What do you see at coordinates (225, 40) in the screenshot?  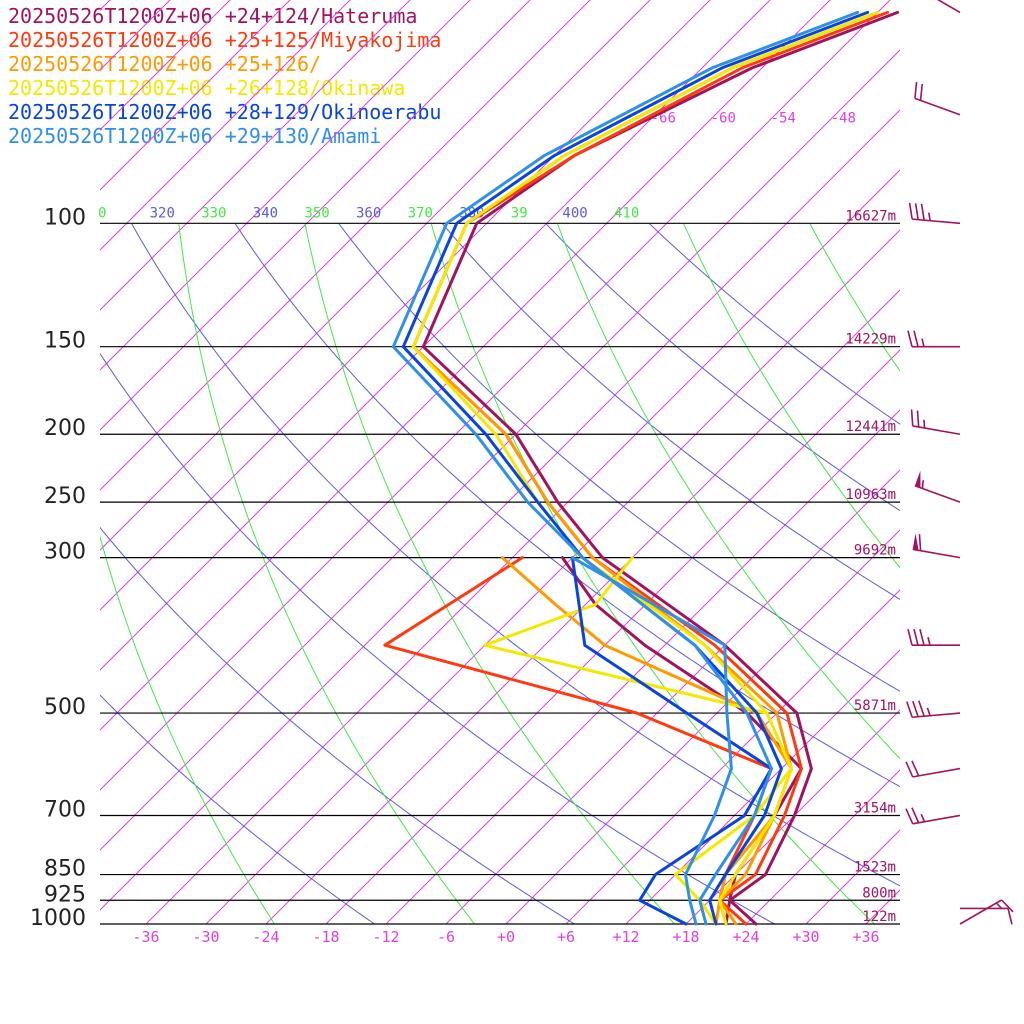 I see `legend-entry-miyakojima: 20250526T1200Z+06 +25+125/Miyakojima` at bounding box center [225, 40].